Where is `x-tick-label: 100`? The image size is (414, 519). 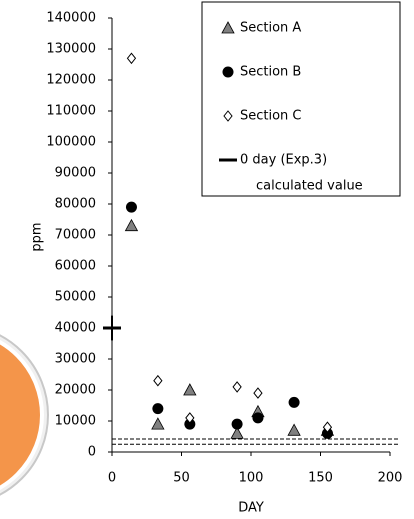
x-tick-label: 100 is located at coordinates (251, 478).